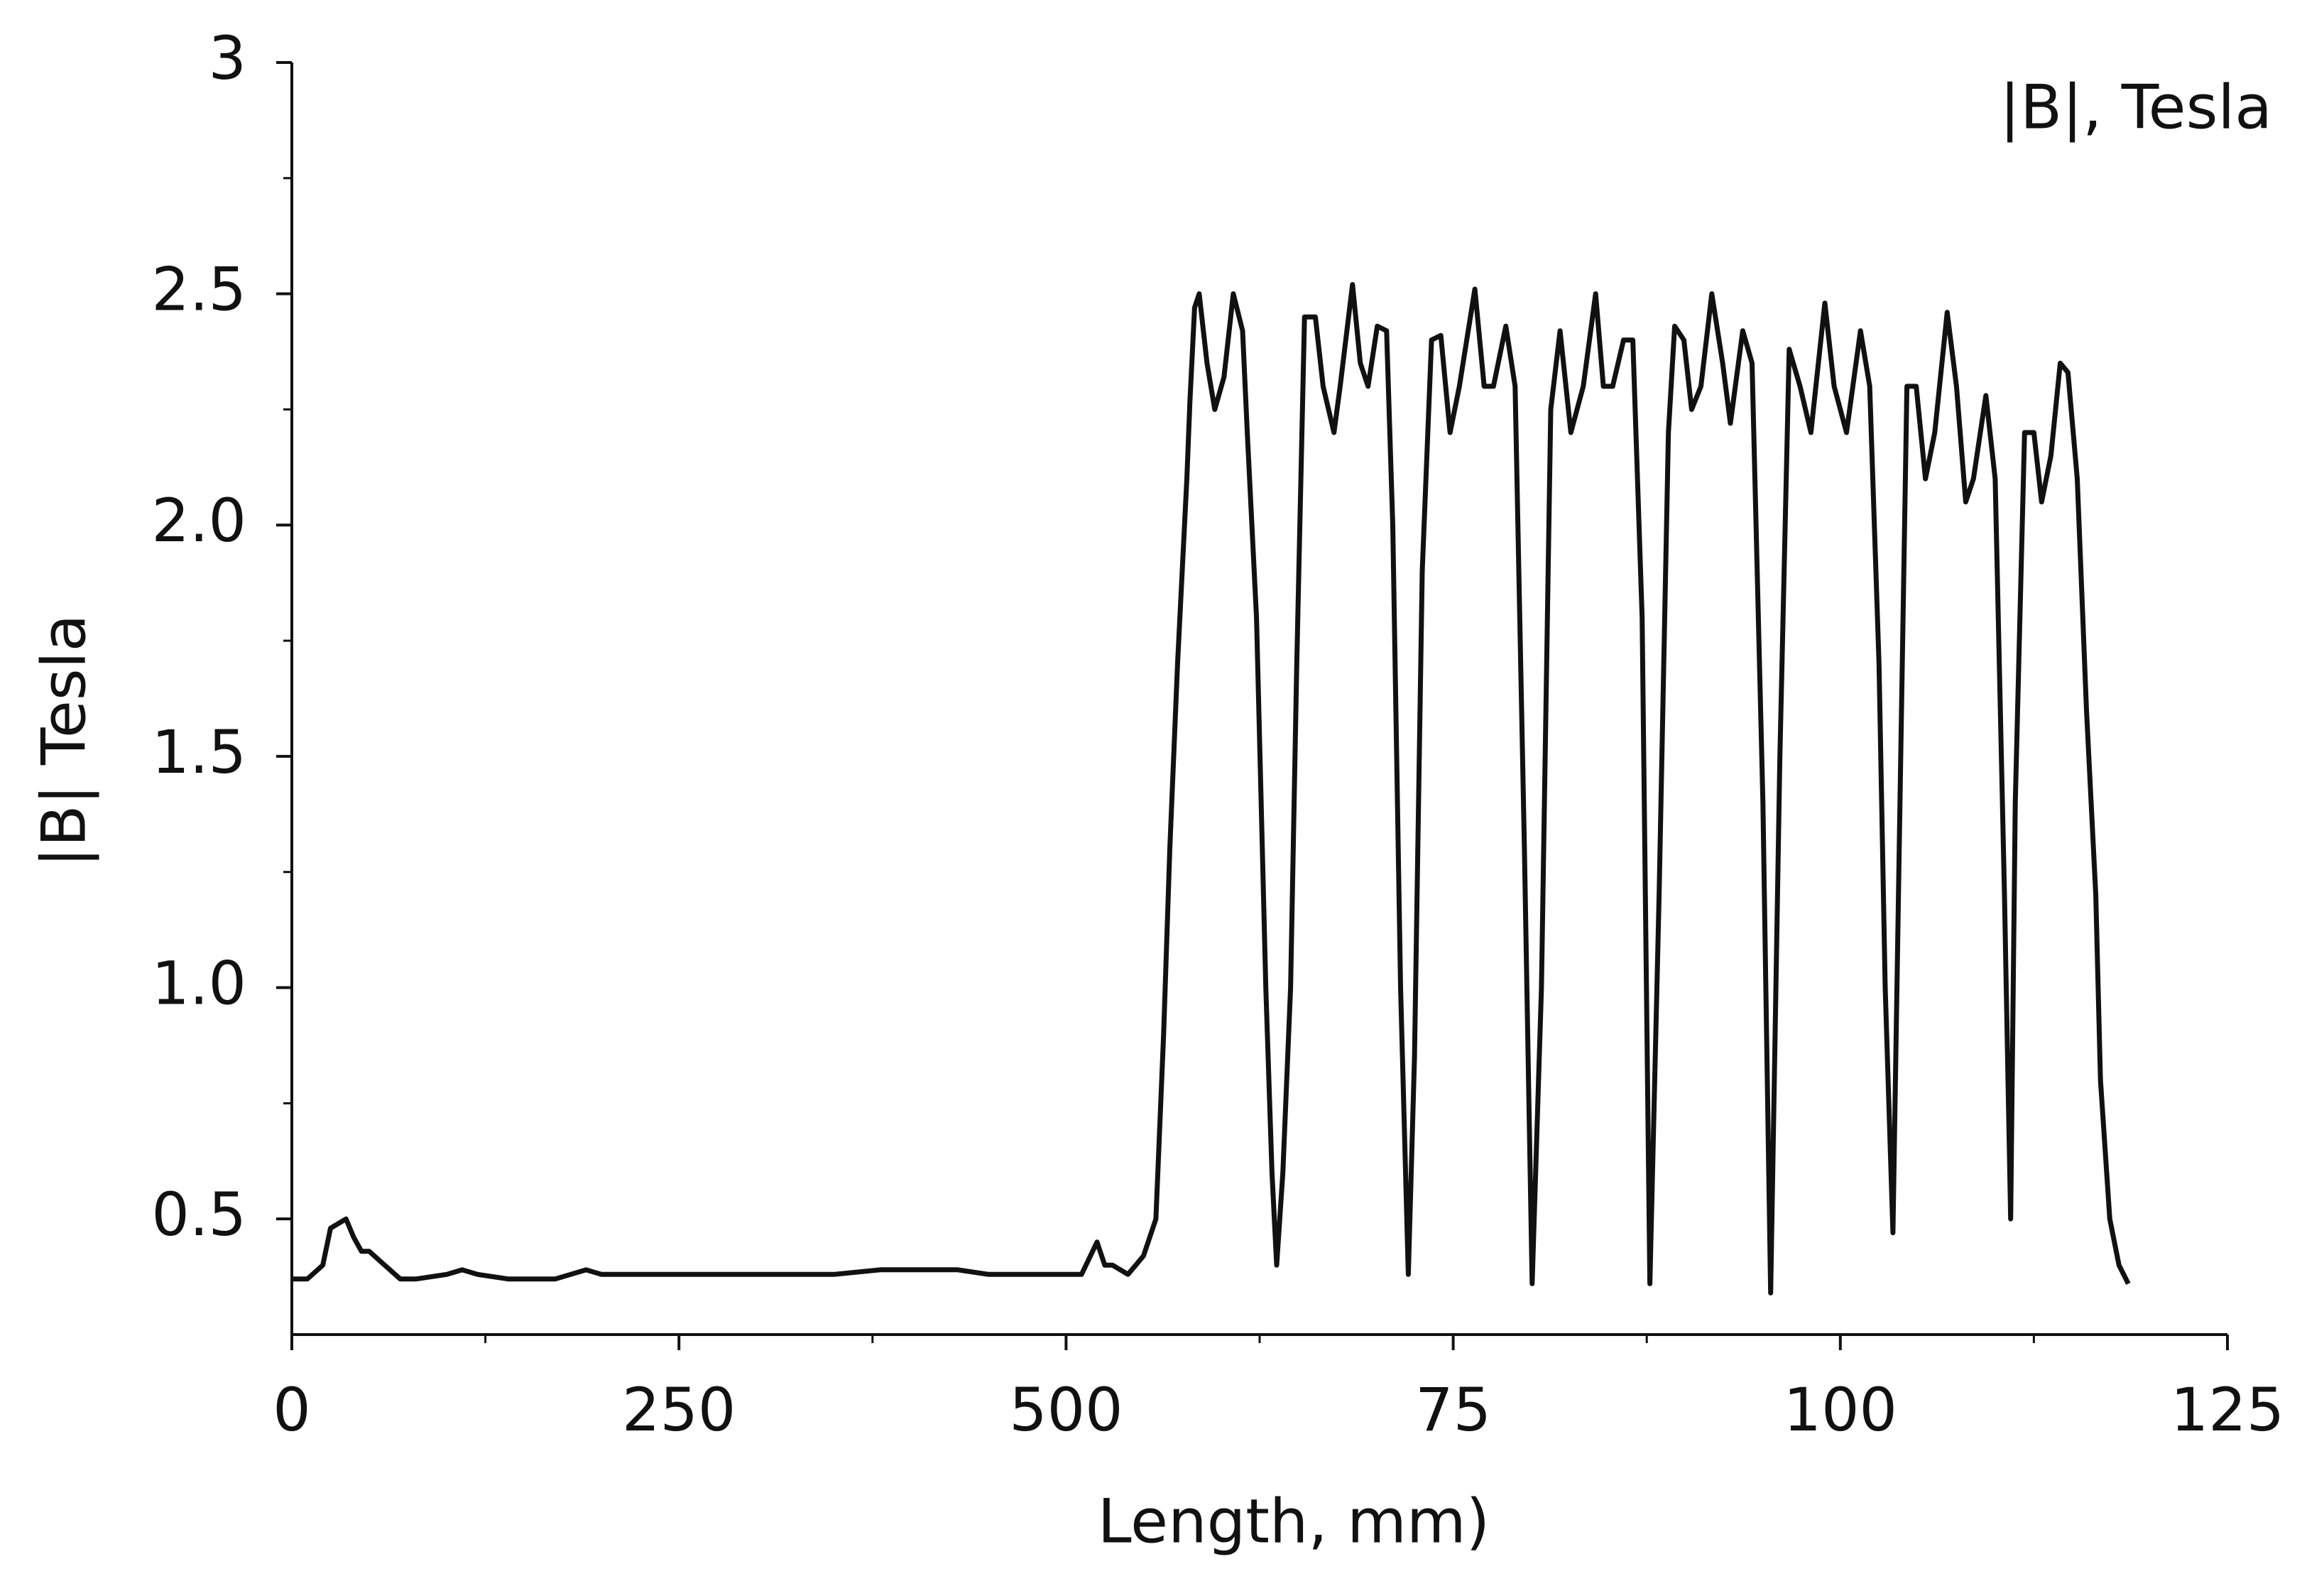 The width and height of the screenshot is (2324, 1586). Describe the element at coordinates (2136, 107) in the screenshot. I see `annotation: |B|, Tesla` at that location.